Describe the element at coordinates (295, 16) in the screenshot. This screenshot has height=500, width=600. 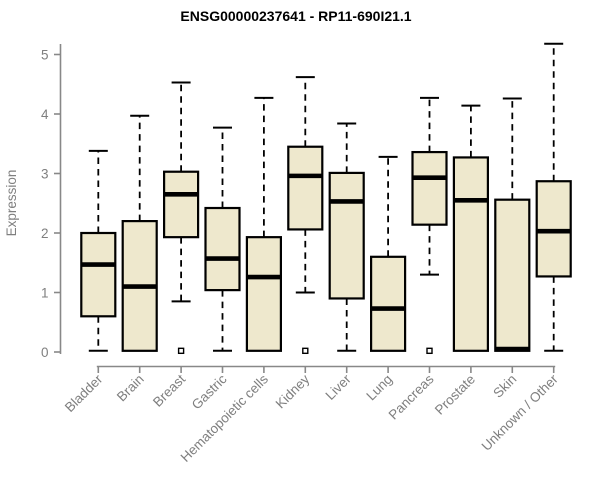
I see `chart-title: ENSG00000237641 - RP11-690I21.1` at that location.